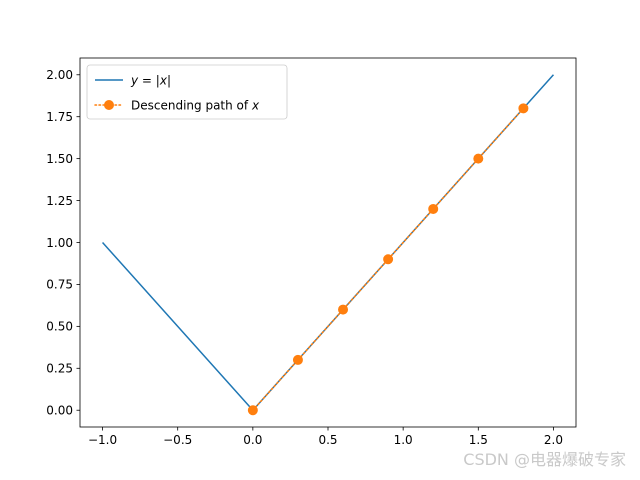 The width and height of the screenshot is (640, 480). I want to click on legend-text-part: = |, so click(149, 80).